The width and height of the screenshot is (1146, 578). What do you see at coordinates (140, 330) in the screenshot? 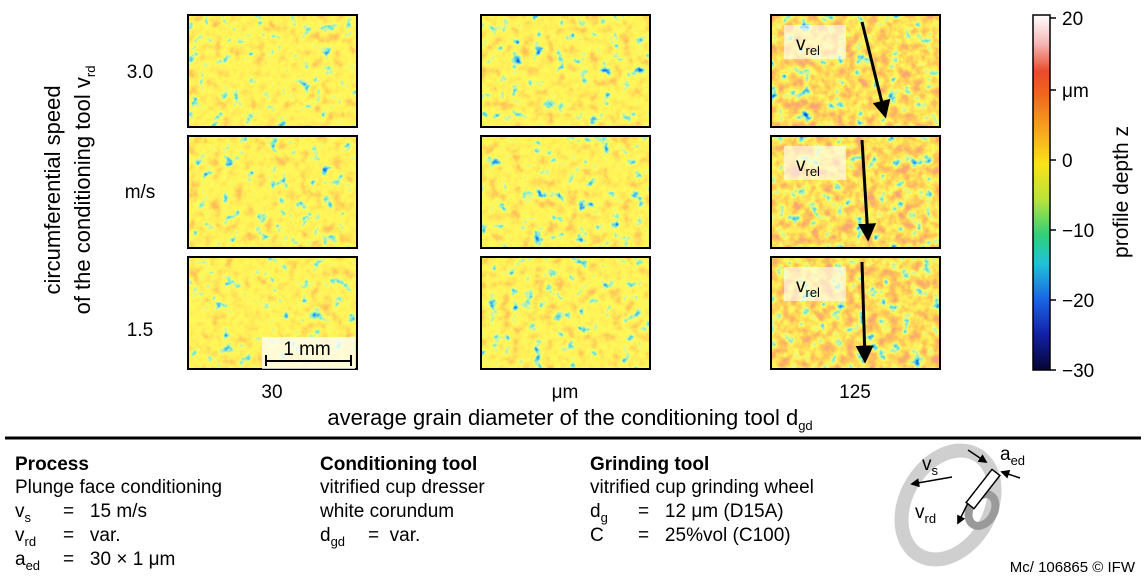
I see `row-label: 1.5` at bounding box center [140, 330].